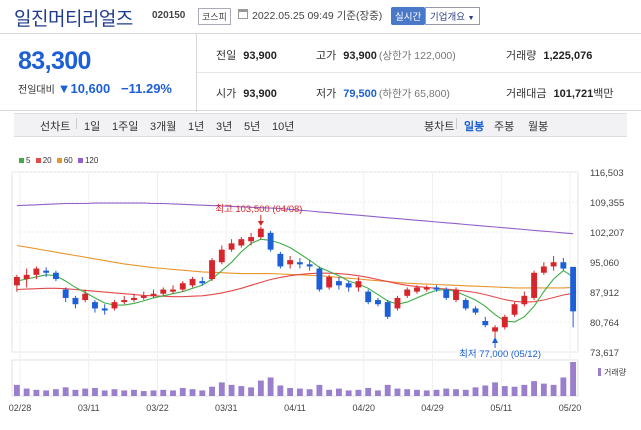  Describe the element at coordinates (55, 127) in the screenshot. I see `tab-line-chart: 선차트` at that location.